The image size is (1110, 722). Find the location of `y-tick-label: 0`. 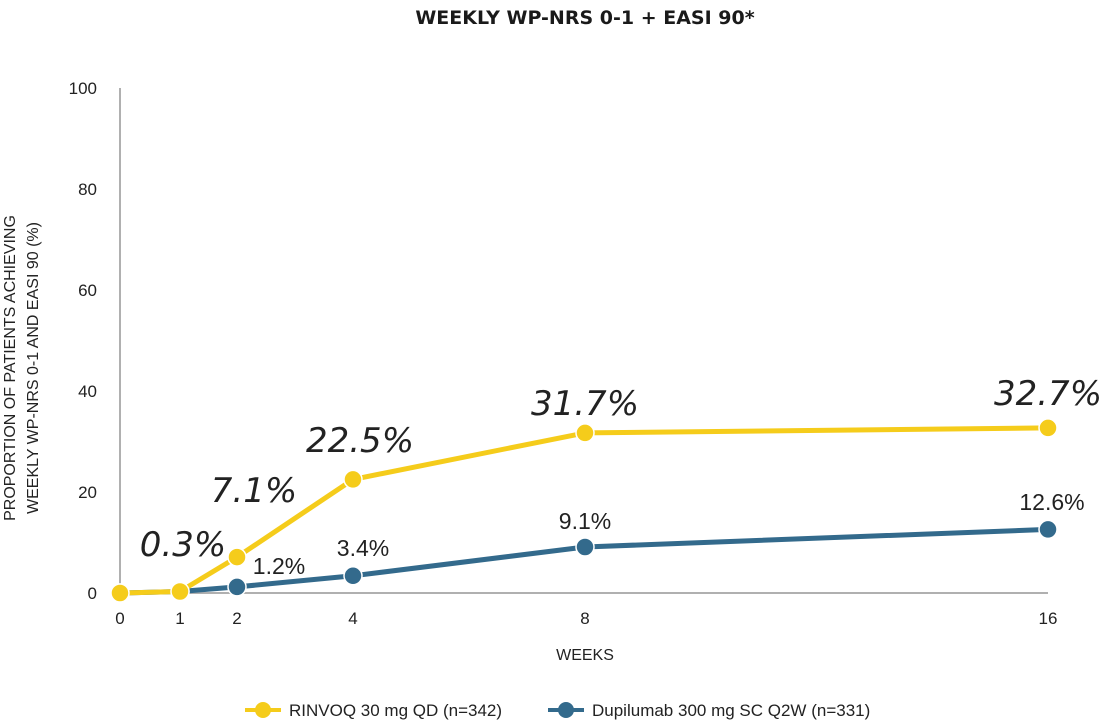

y-tick-label: 0 is located at coordinates (92, 593).